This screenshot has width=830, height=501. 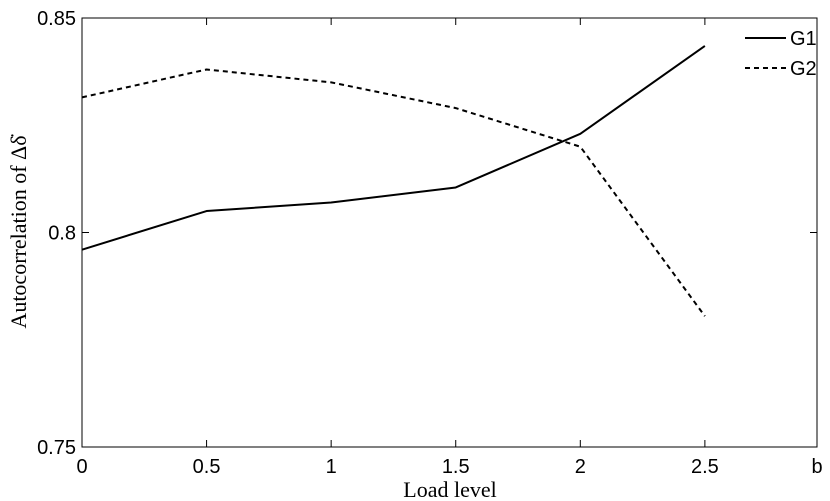 I want to click on x-tick-label: 1.5, so click(x=456, y=467).